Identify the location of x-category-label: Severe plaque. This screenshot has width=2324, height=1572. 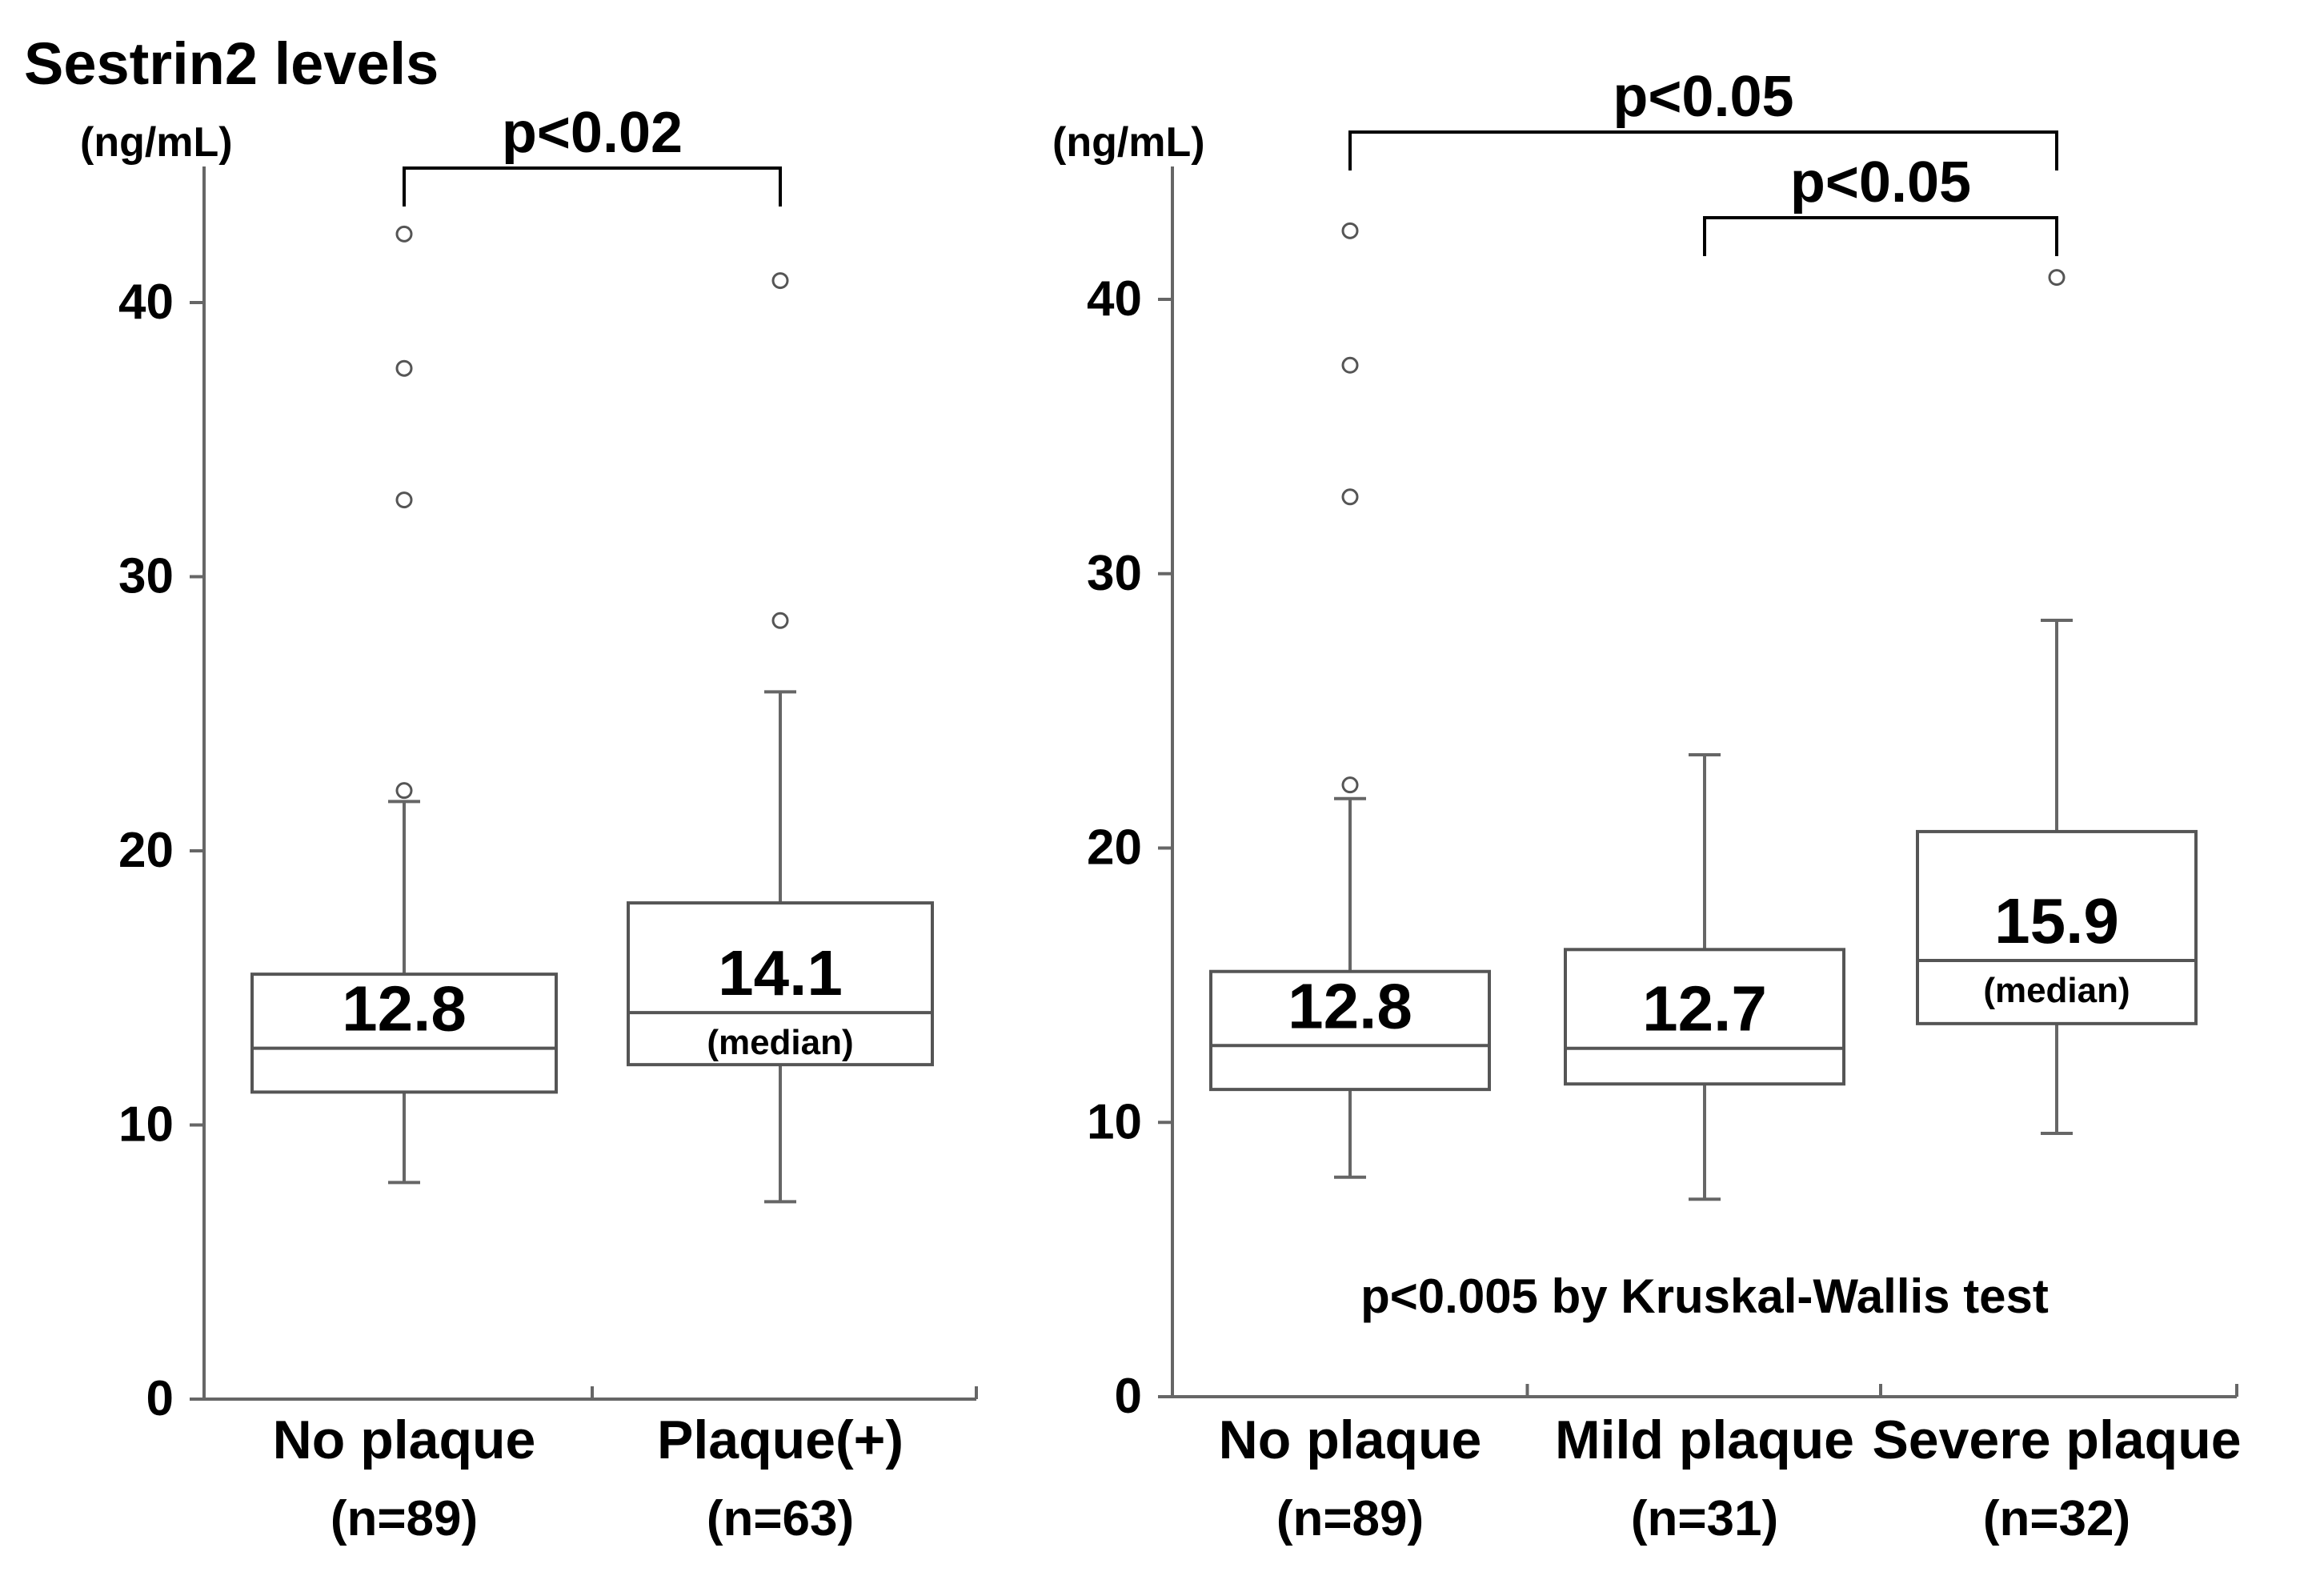
(2057, 1440).